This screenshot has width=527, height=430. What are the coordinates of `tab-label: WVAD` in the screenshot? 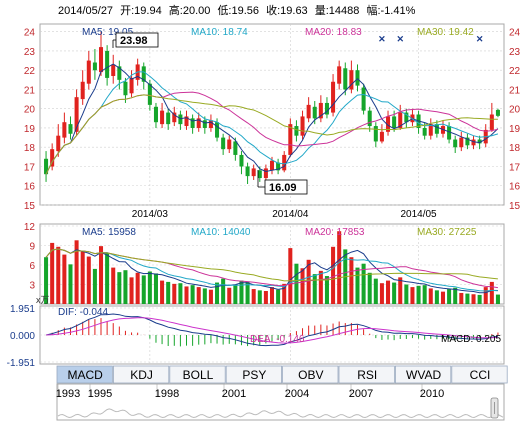 It's located at (423, 375).